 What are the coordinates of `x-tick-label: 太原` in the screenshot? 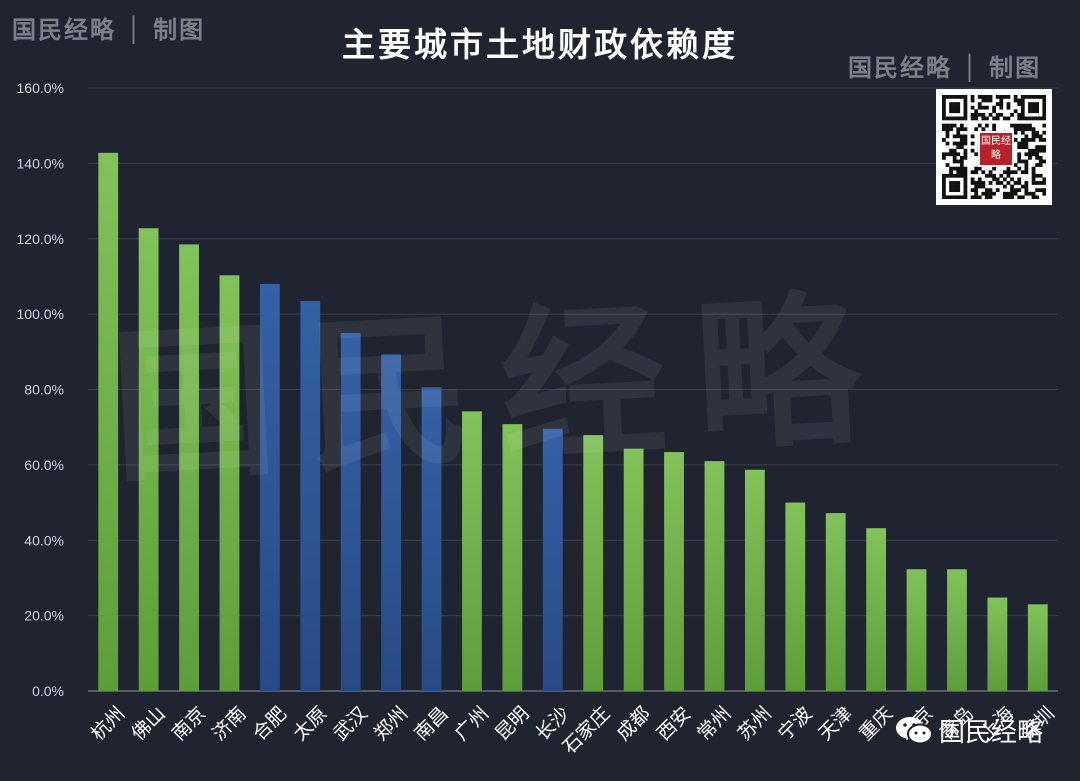 It's located at (310, 724).